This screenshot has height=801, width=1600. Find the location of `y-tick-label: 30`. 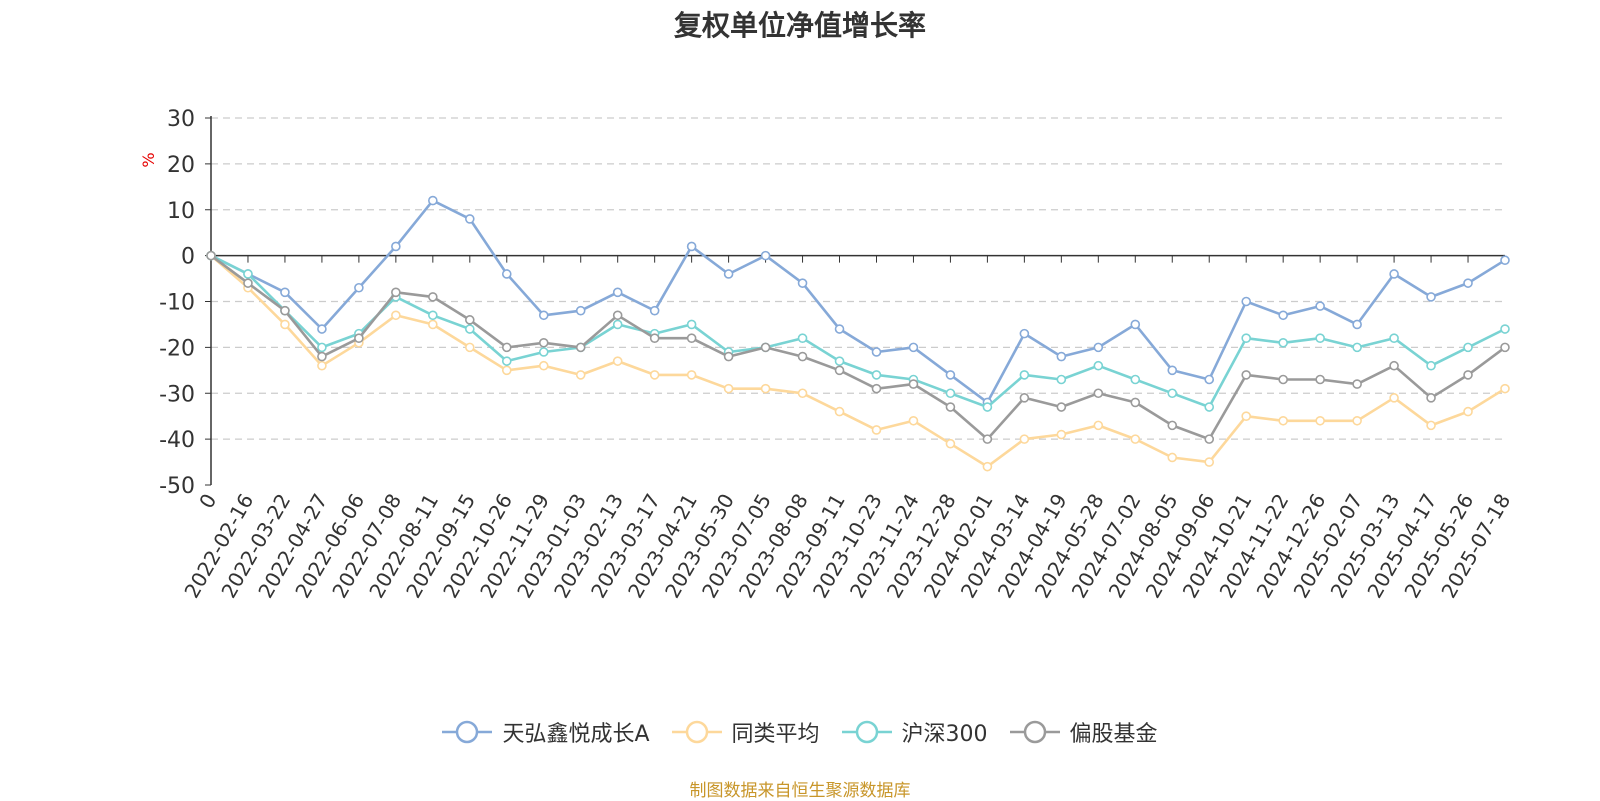

y-tick-label: 30 is located at coordinates (181, 119).